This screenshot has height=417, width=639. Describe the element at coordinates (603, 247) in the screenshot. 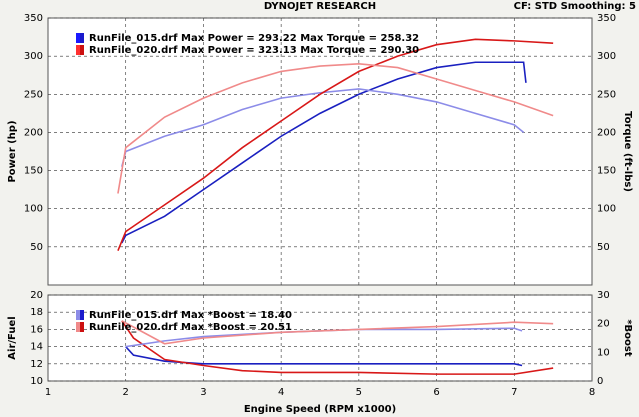

I see `y2-tick-label: 50` at that location.